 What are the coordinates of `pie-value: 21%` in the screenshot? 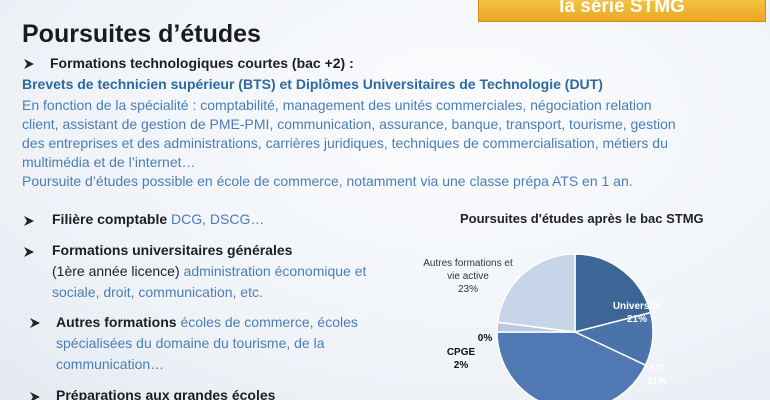 It's located at (636, 319).